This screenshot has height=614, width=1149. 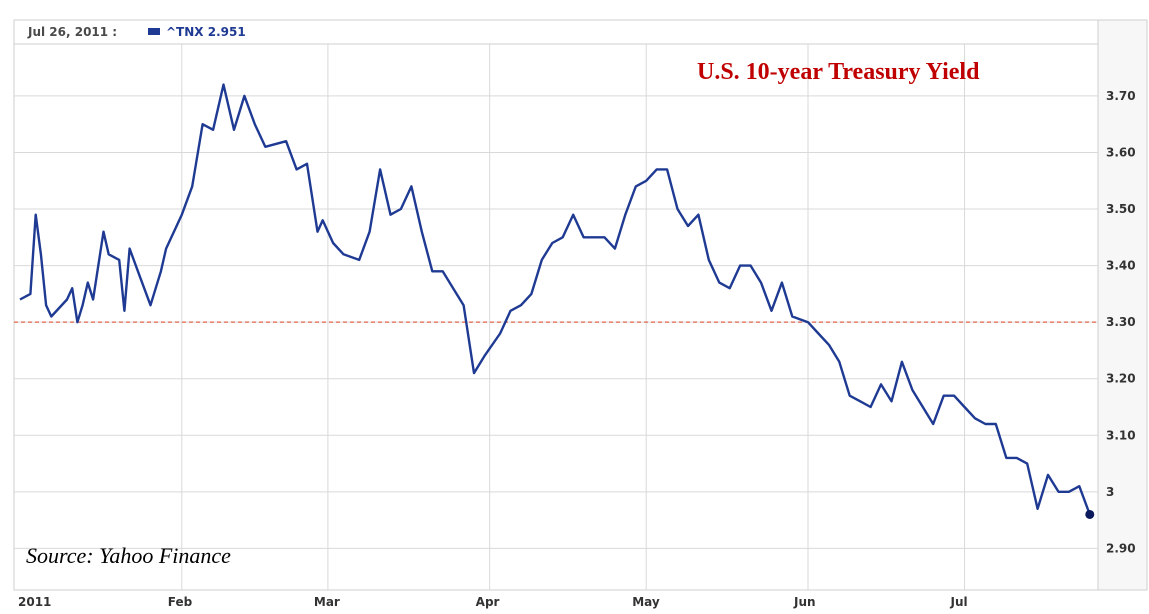 What do you see at coordinates (1121, 266) in the screenshot?
I see `y-tick-label: 3.40` at bounding box center [1121, 266].